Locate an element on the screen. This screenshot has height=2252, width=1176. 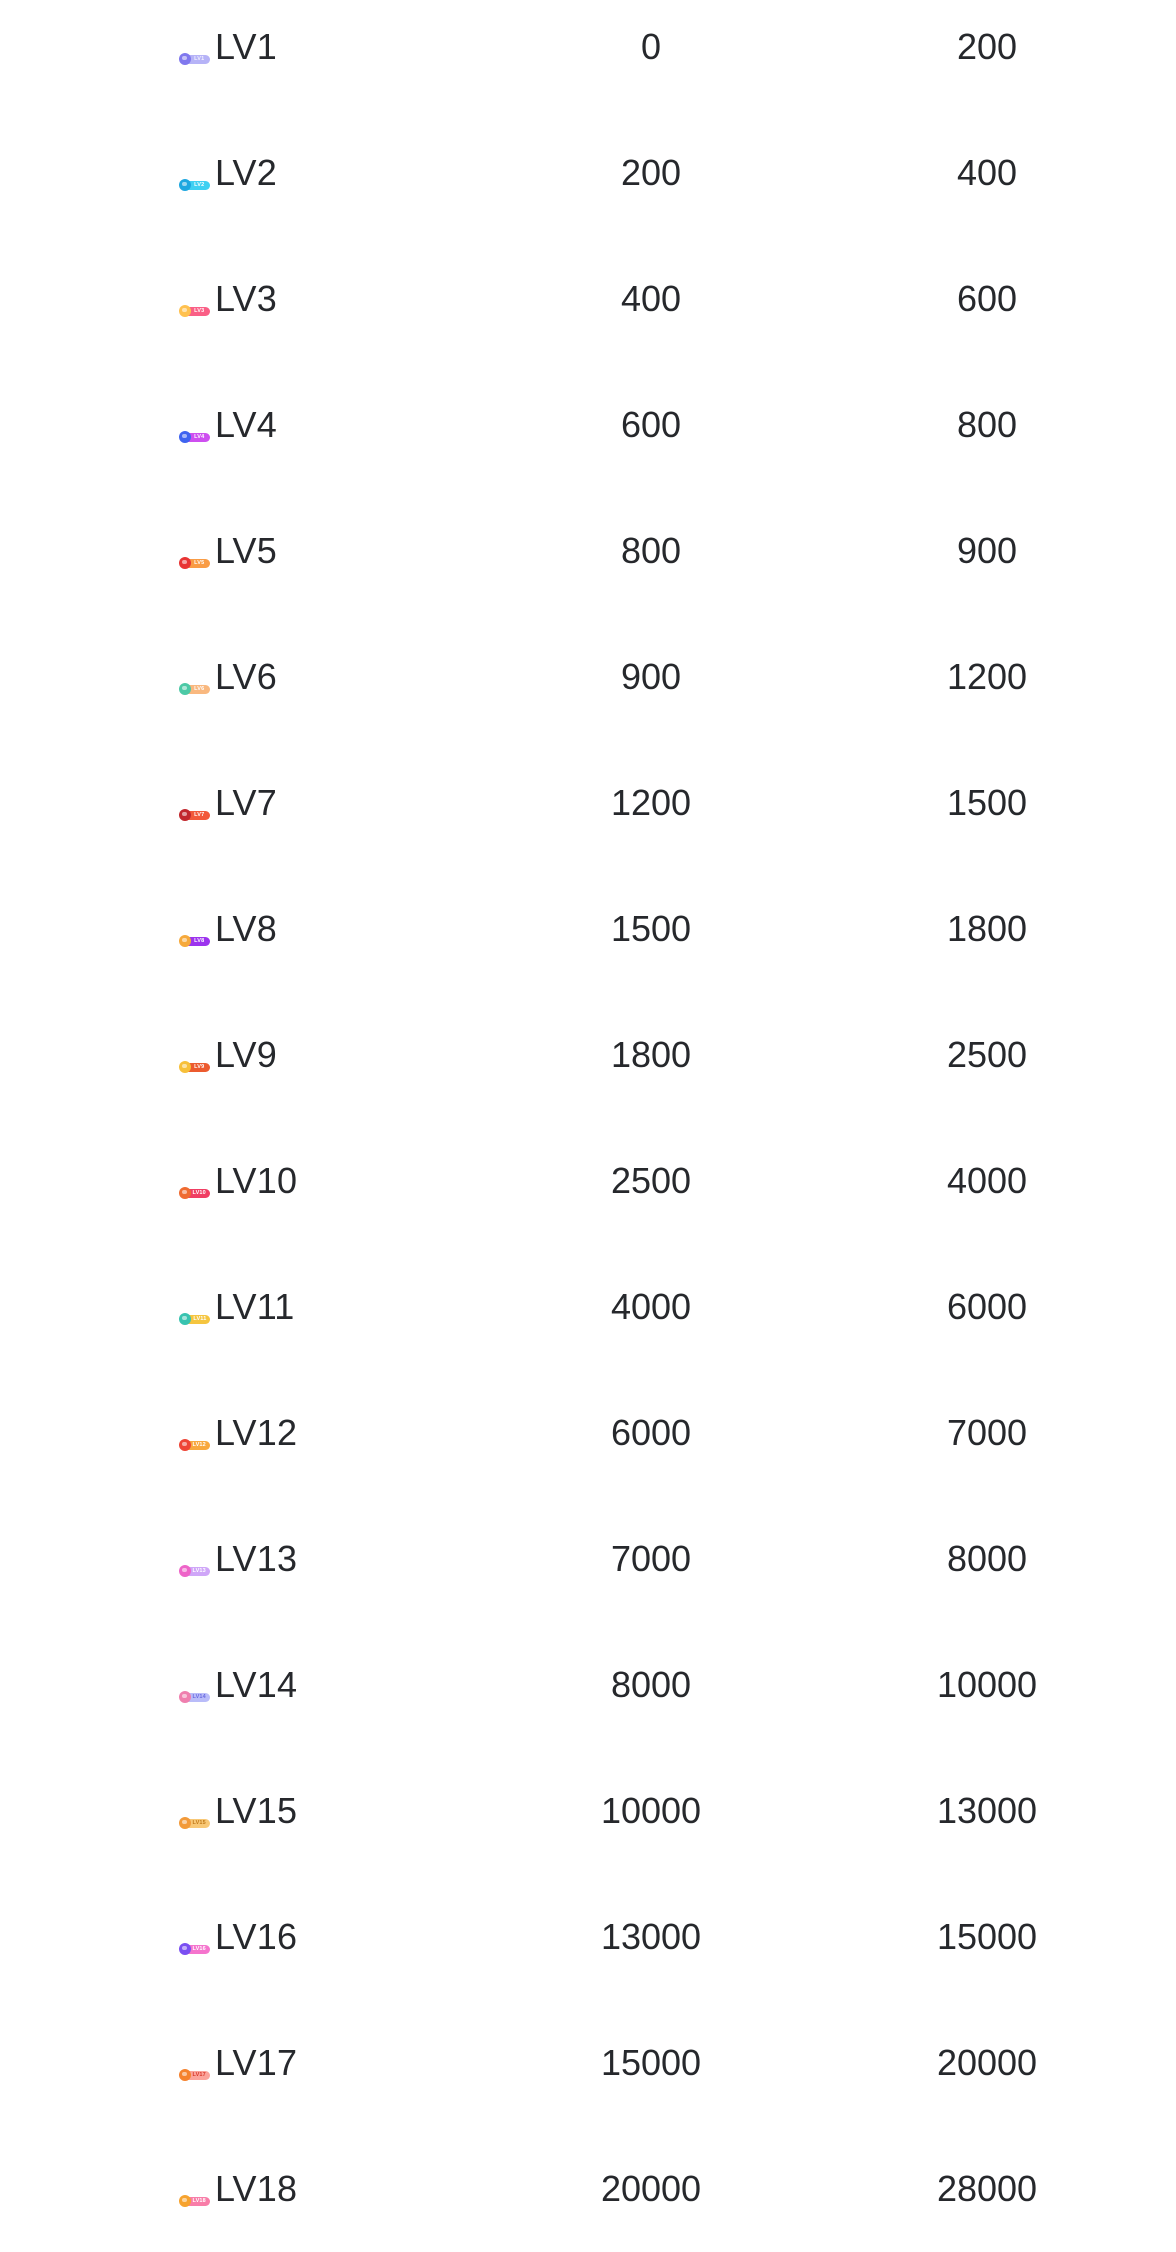
level-badge-pill: LV7 is located at coordinates (197, 815).